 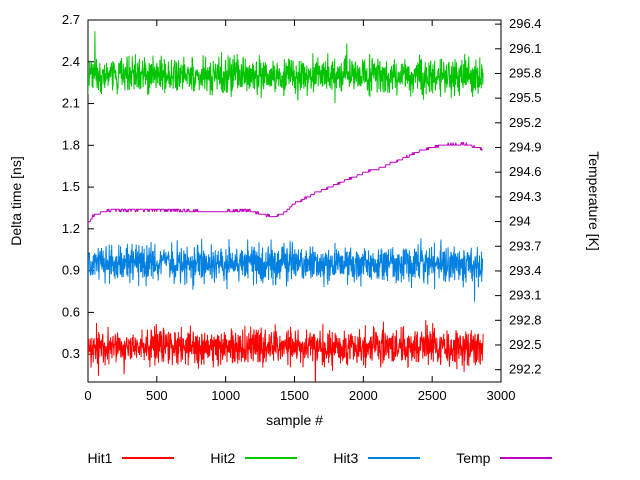 I want to click on left-tick-label: 2.4, so click(x=71, y=61).